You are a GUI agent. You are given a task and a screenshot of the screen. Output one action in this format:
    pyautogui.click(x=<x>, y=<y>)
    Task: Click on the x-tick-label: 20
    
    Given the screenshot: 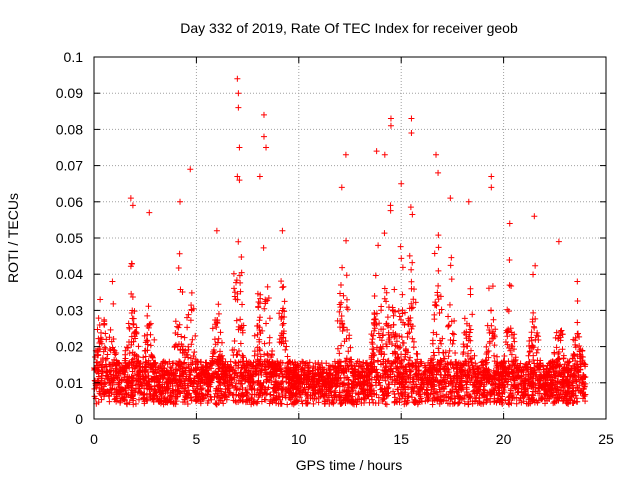 What is the action you would take?
    pyautogui.click(x=504, y=439)
    